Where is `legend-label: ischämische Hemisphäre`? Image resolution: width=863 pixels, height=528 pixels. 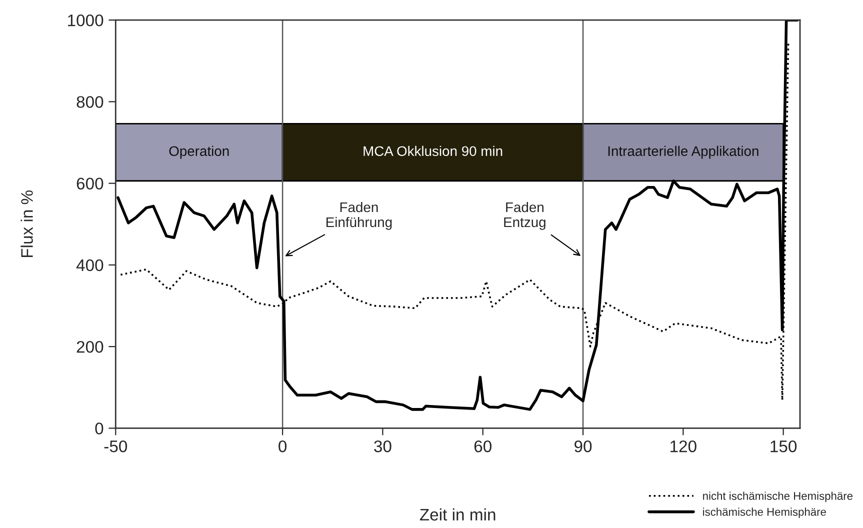
legend-label: ischämische Hemisphäre is located at coordinates (764, 513).